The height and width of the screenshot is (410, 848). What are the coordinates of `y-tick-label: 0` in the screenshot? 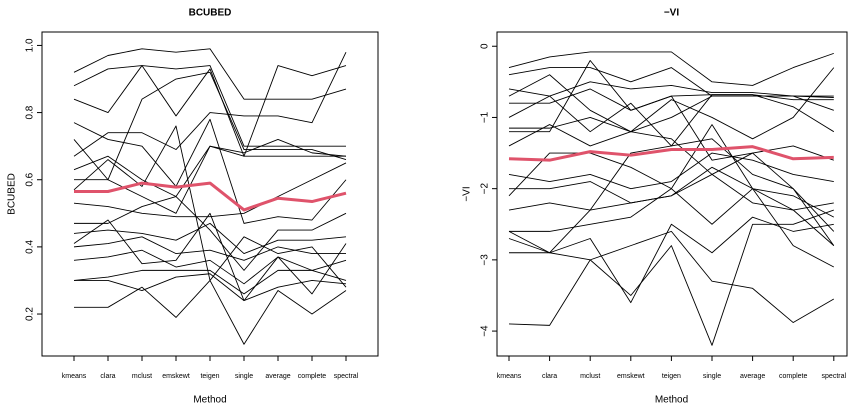 It's located at (485, 46).